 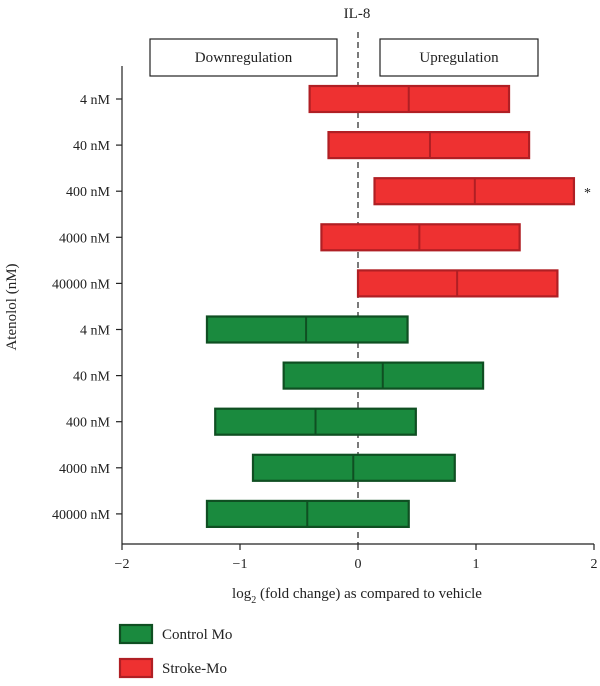 I want to click on x-axis-label-log: log, so click(x=242, y=594).